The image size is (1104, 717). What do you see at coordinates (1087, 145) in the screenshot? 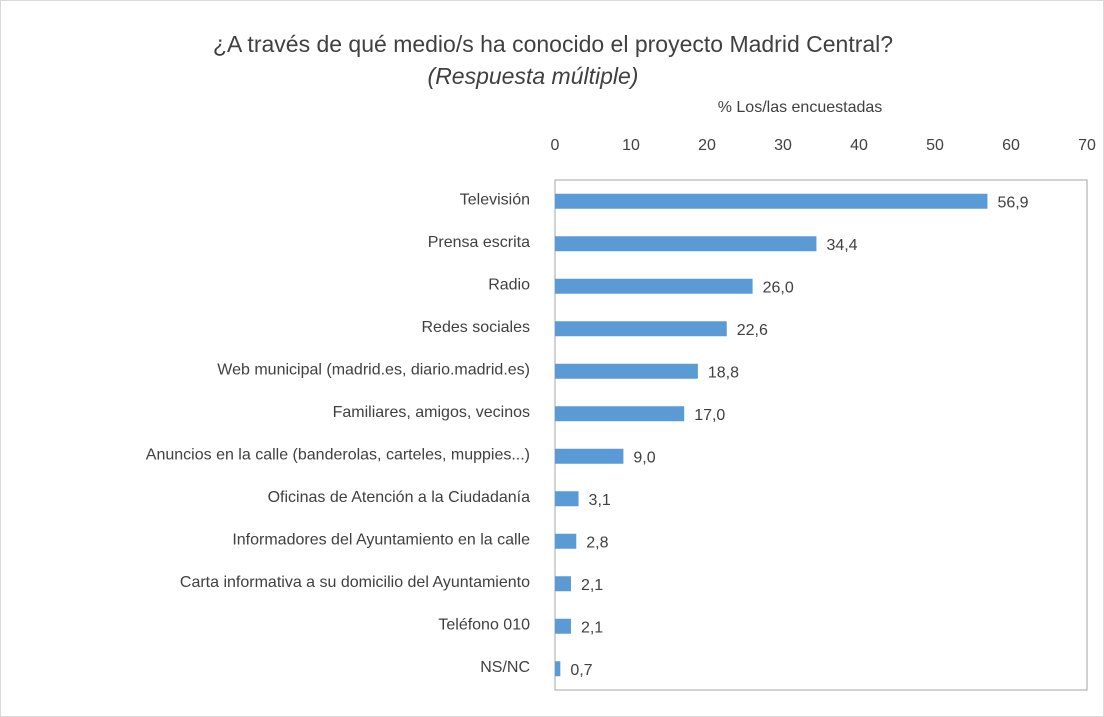
I see `x-tick-label: 70` at bounding box center [1087, 145].